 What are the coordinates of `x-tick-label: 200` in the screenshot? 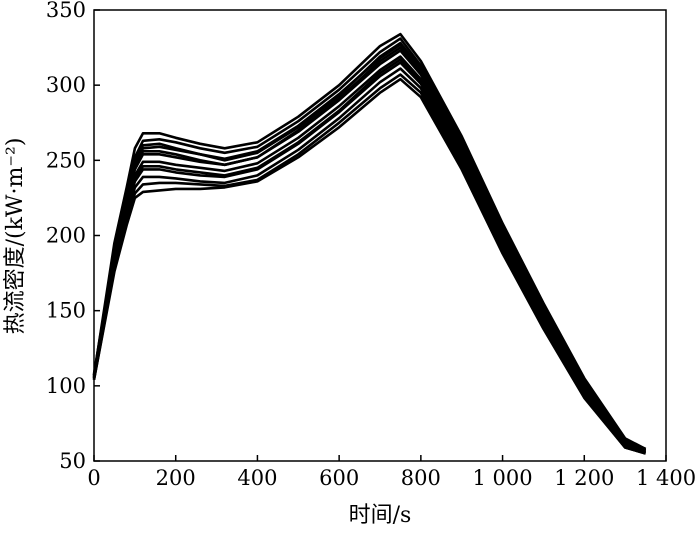 It's located at (176, 478).